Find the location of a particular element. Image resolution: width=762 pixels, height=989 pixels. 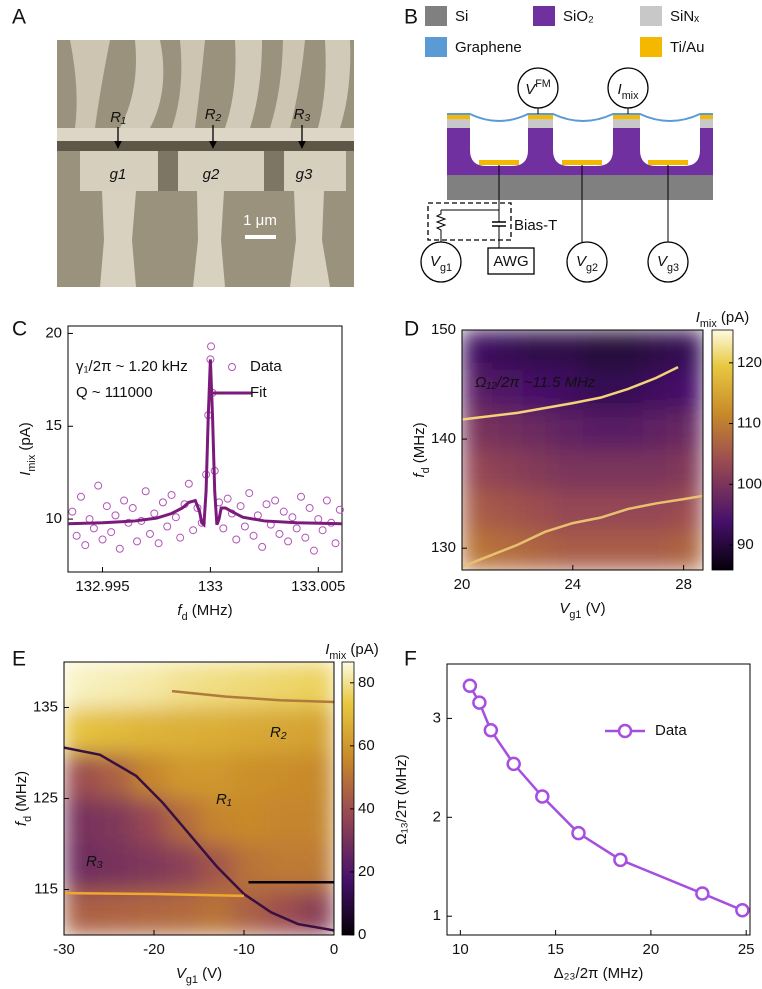

y-axis-label: fd (MHz) is located at coordinates (23, 798).